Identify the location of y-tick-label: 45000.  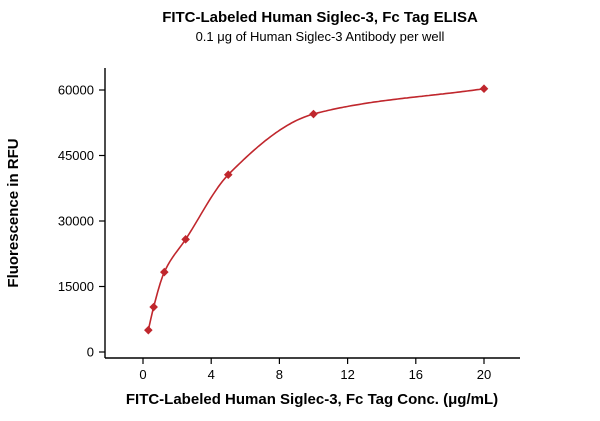
(76, 155).